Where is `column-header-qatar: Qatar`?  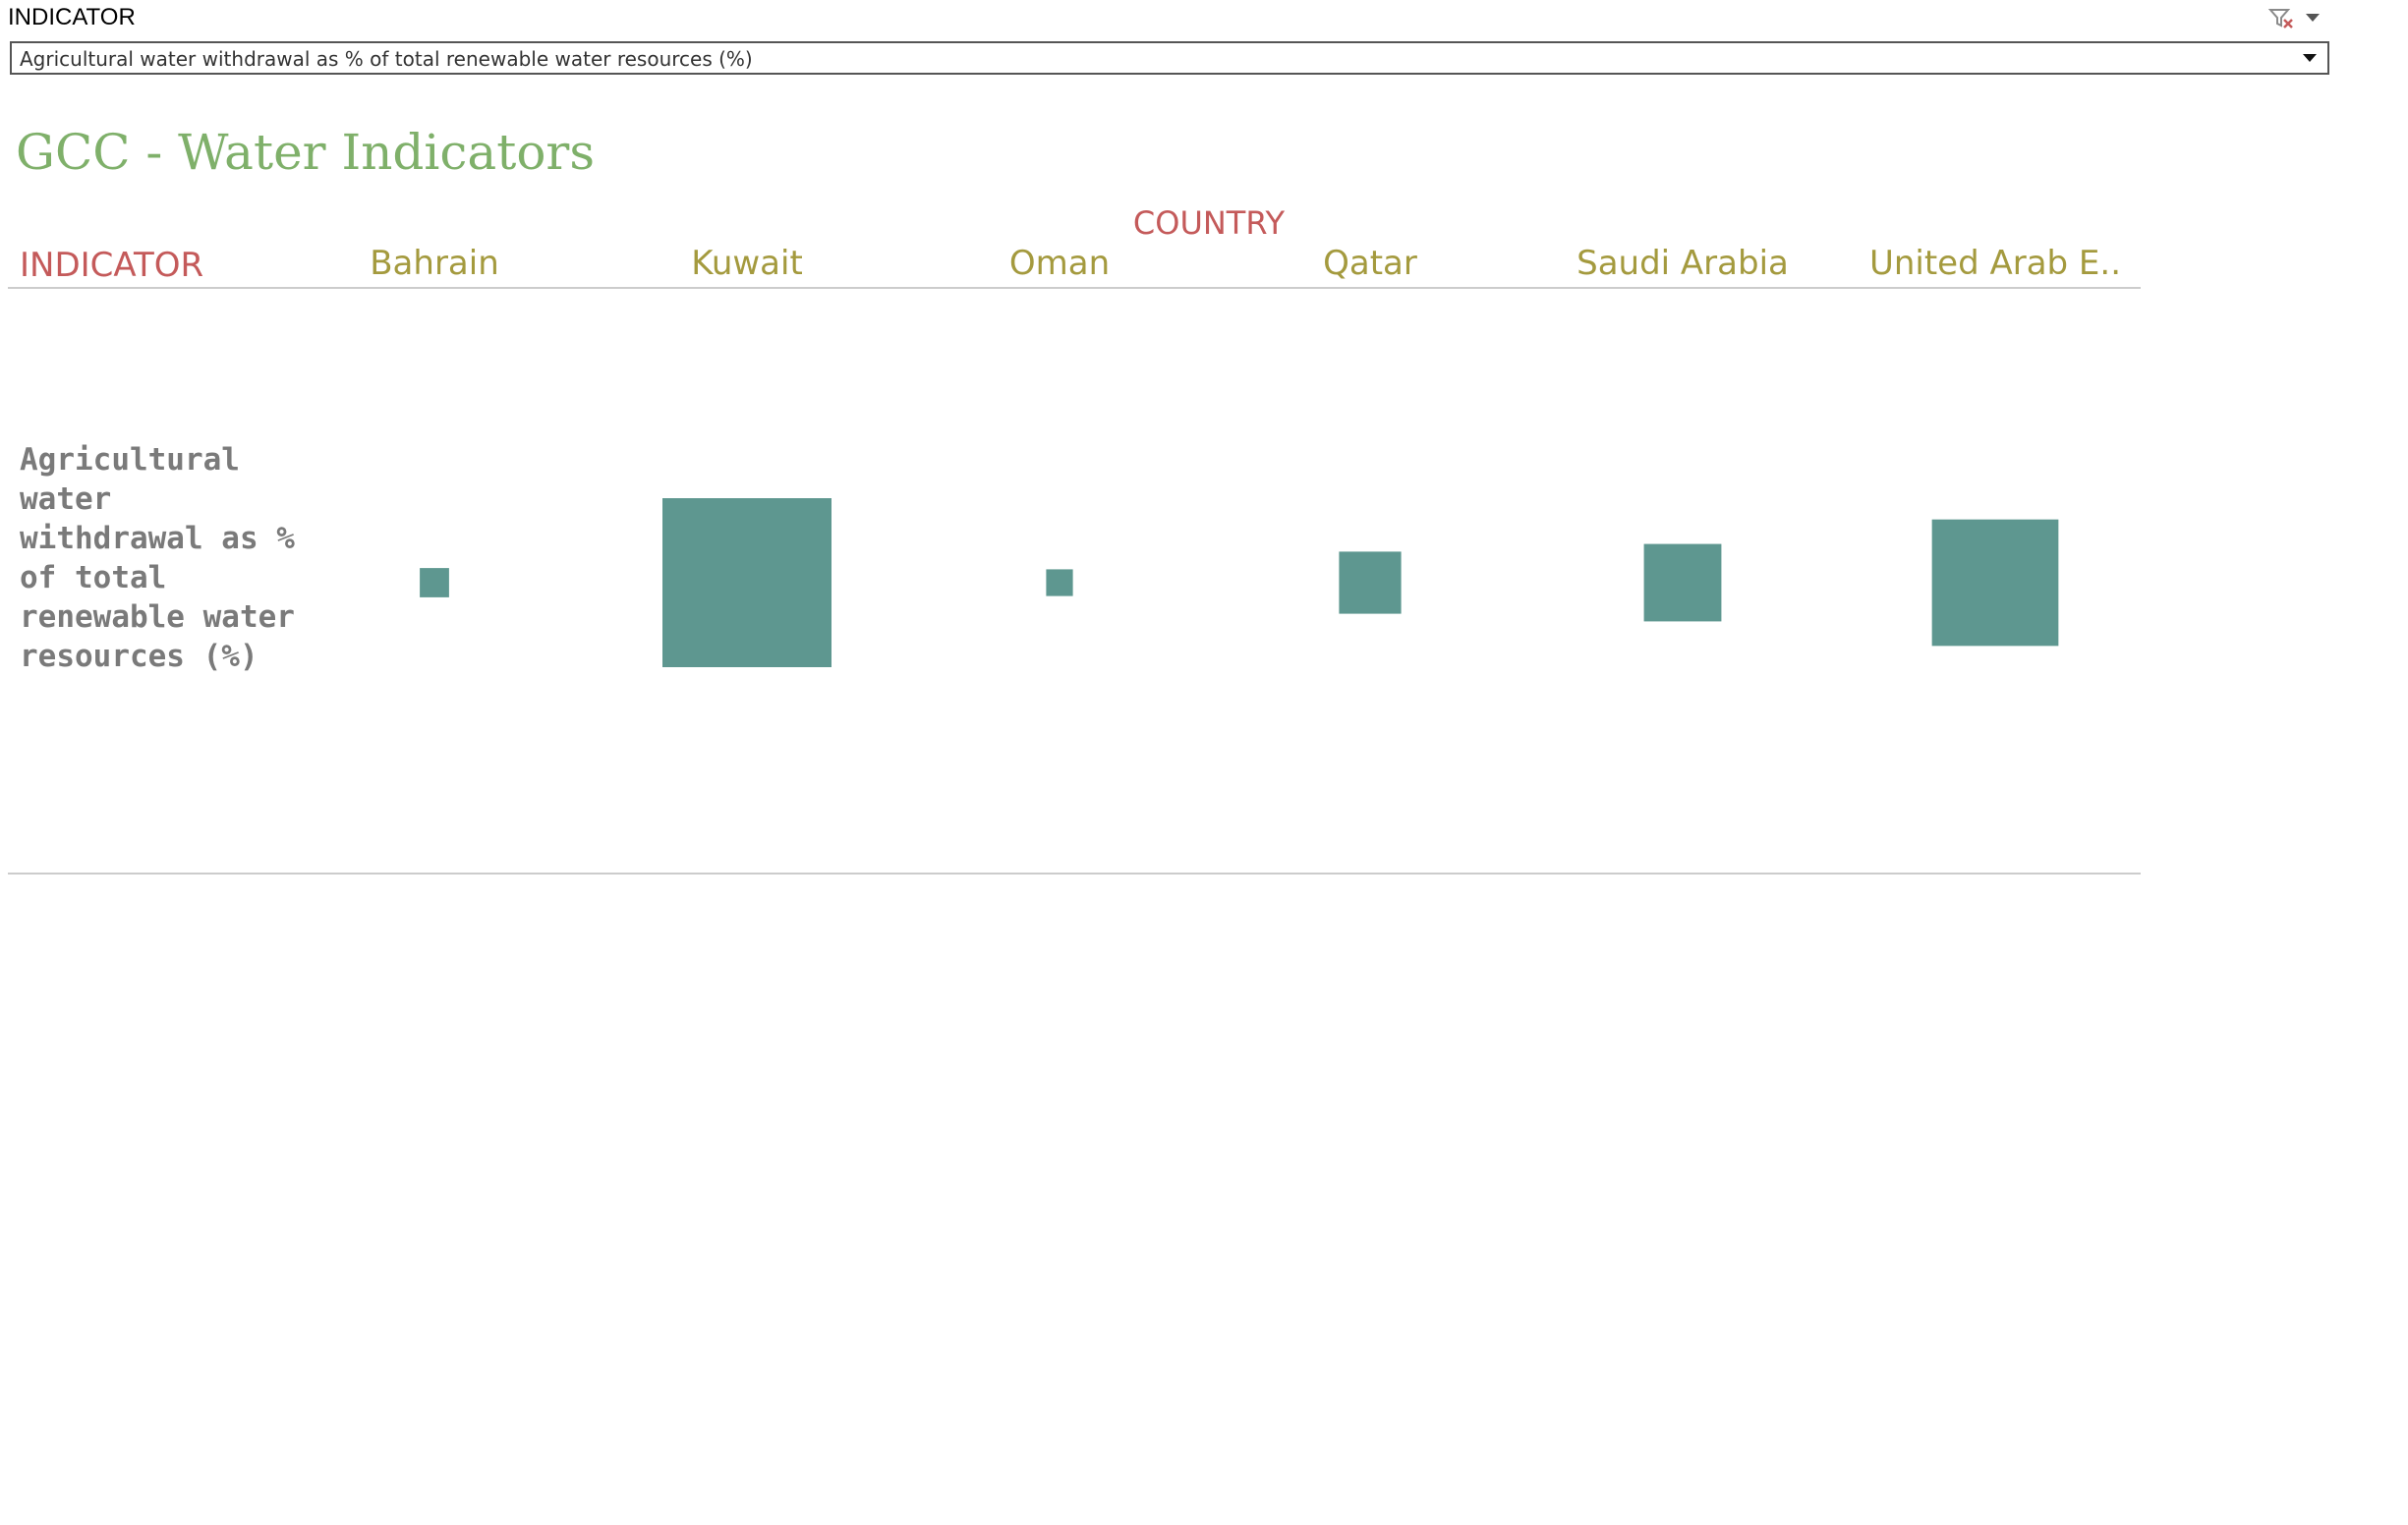
column-header-qatar: Qatar is located at coordinates (1370, 263).